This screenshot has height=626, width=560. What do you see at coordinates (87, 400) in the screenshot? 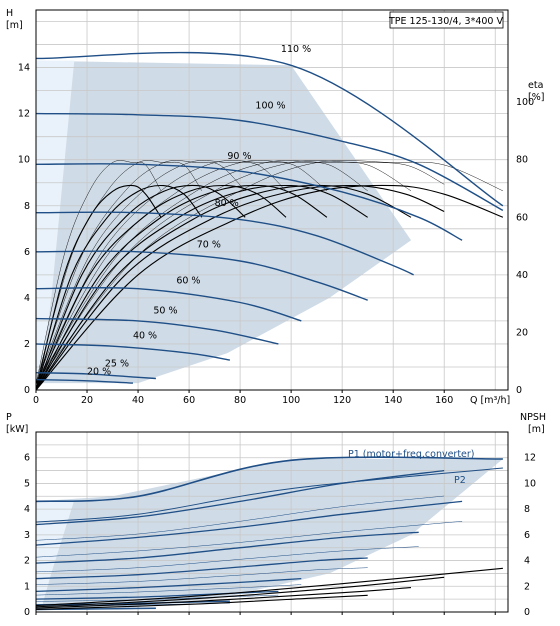
I see `flow-tick-label: 20` at bounding box center [87, 400].